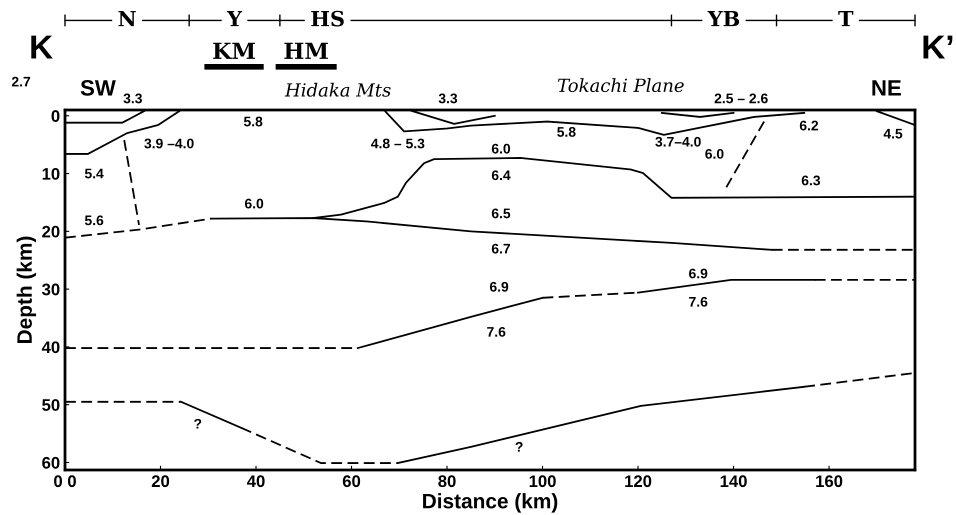 The height and width of the screenshot is (515, 956). I want to click on text: SW, so click(98, 88).